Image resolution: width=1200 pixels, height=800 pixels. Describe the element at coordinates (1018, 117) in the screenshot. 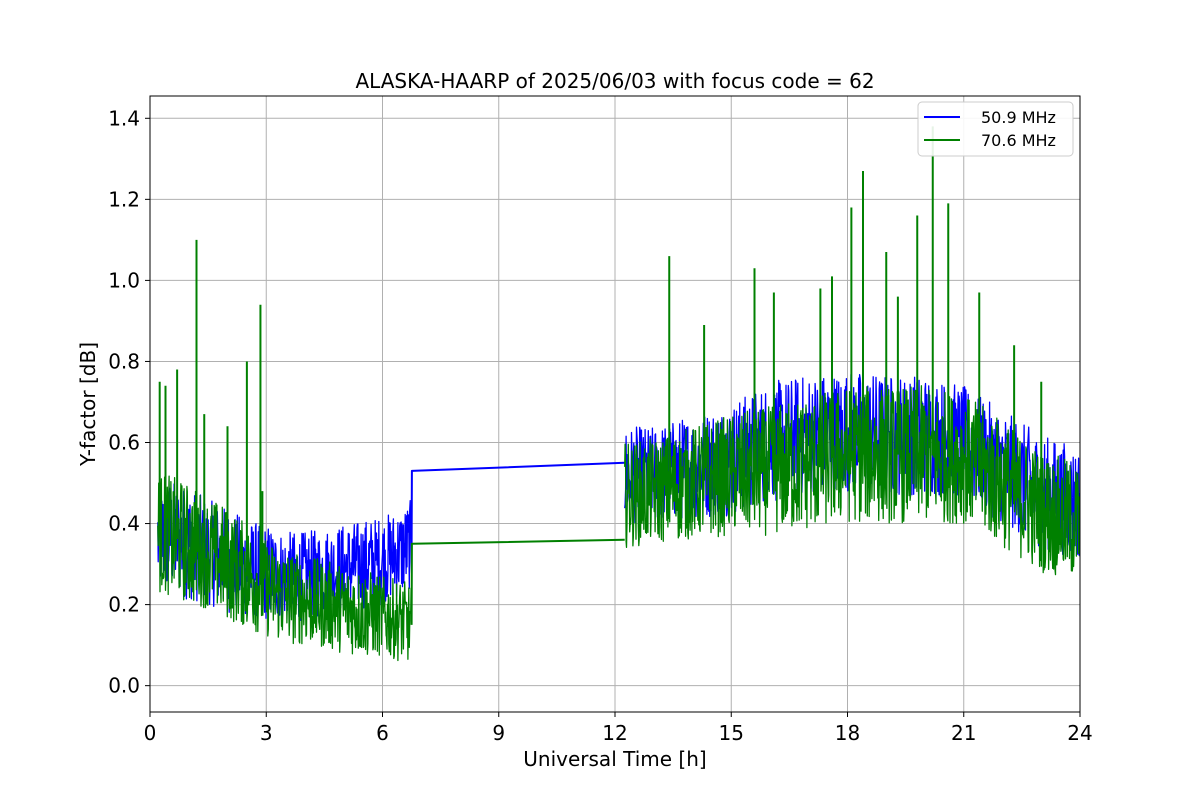

I see `legend-label-50-9: 50.9 MHz` at that location.